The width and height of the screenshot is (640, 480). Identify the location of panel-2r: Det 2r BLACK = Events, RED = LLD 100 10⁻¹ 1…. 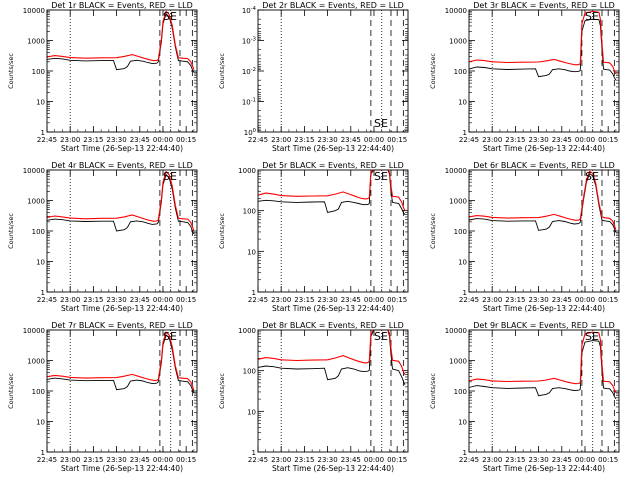
(313, 77).